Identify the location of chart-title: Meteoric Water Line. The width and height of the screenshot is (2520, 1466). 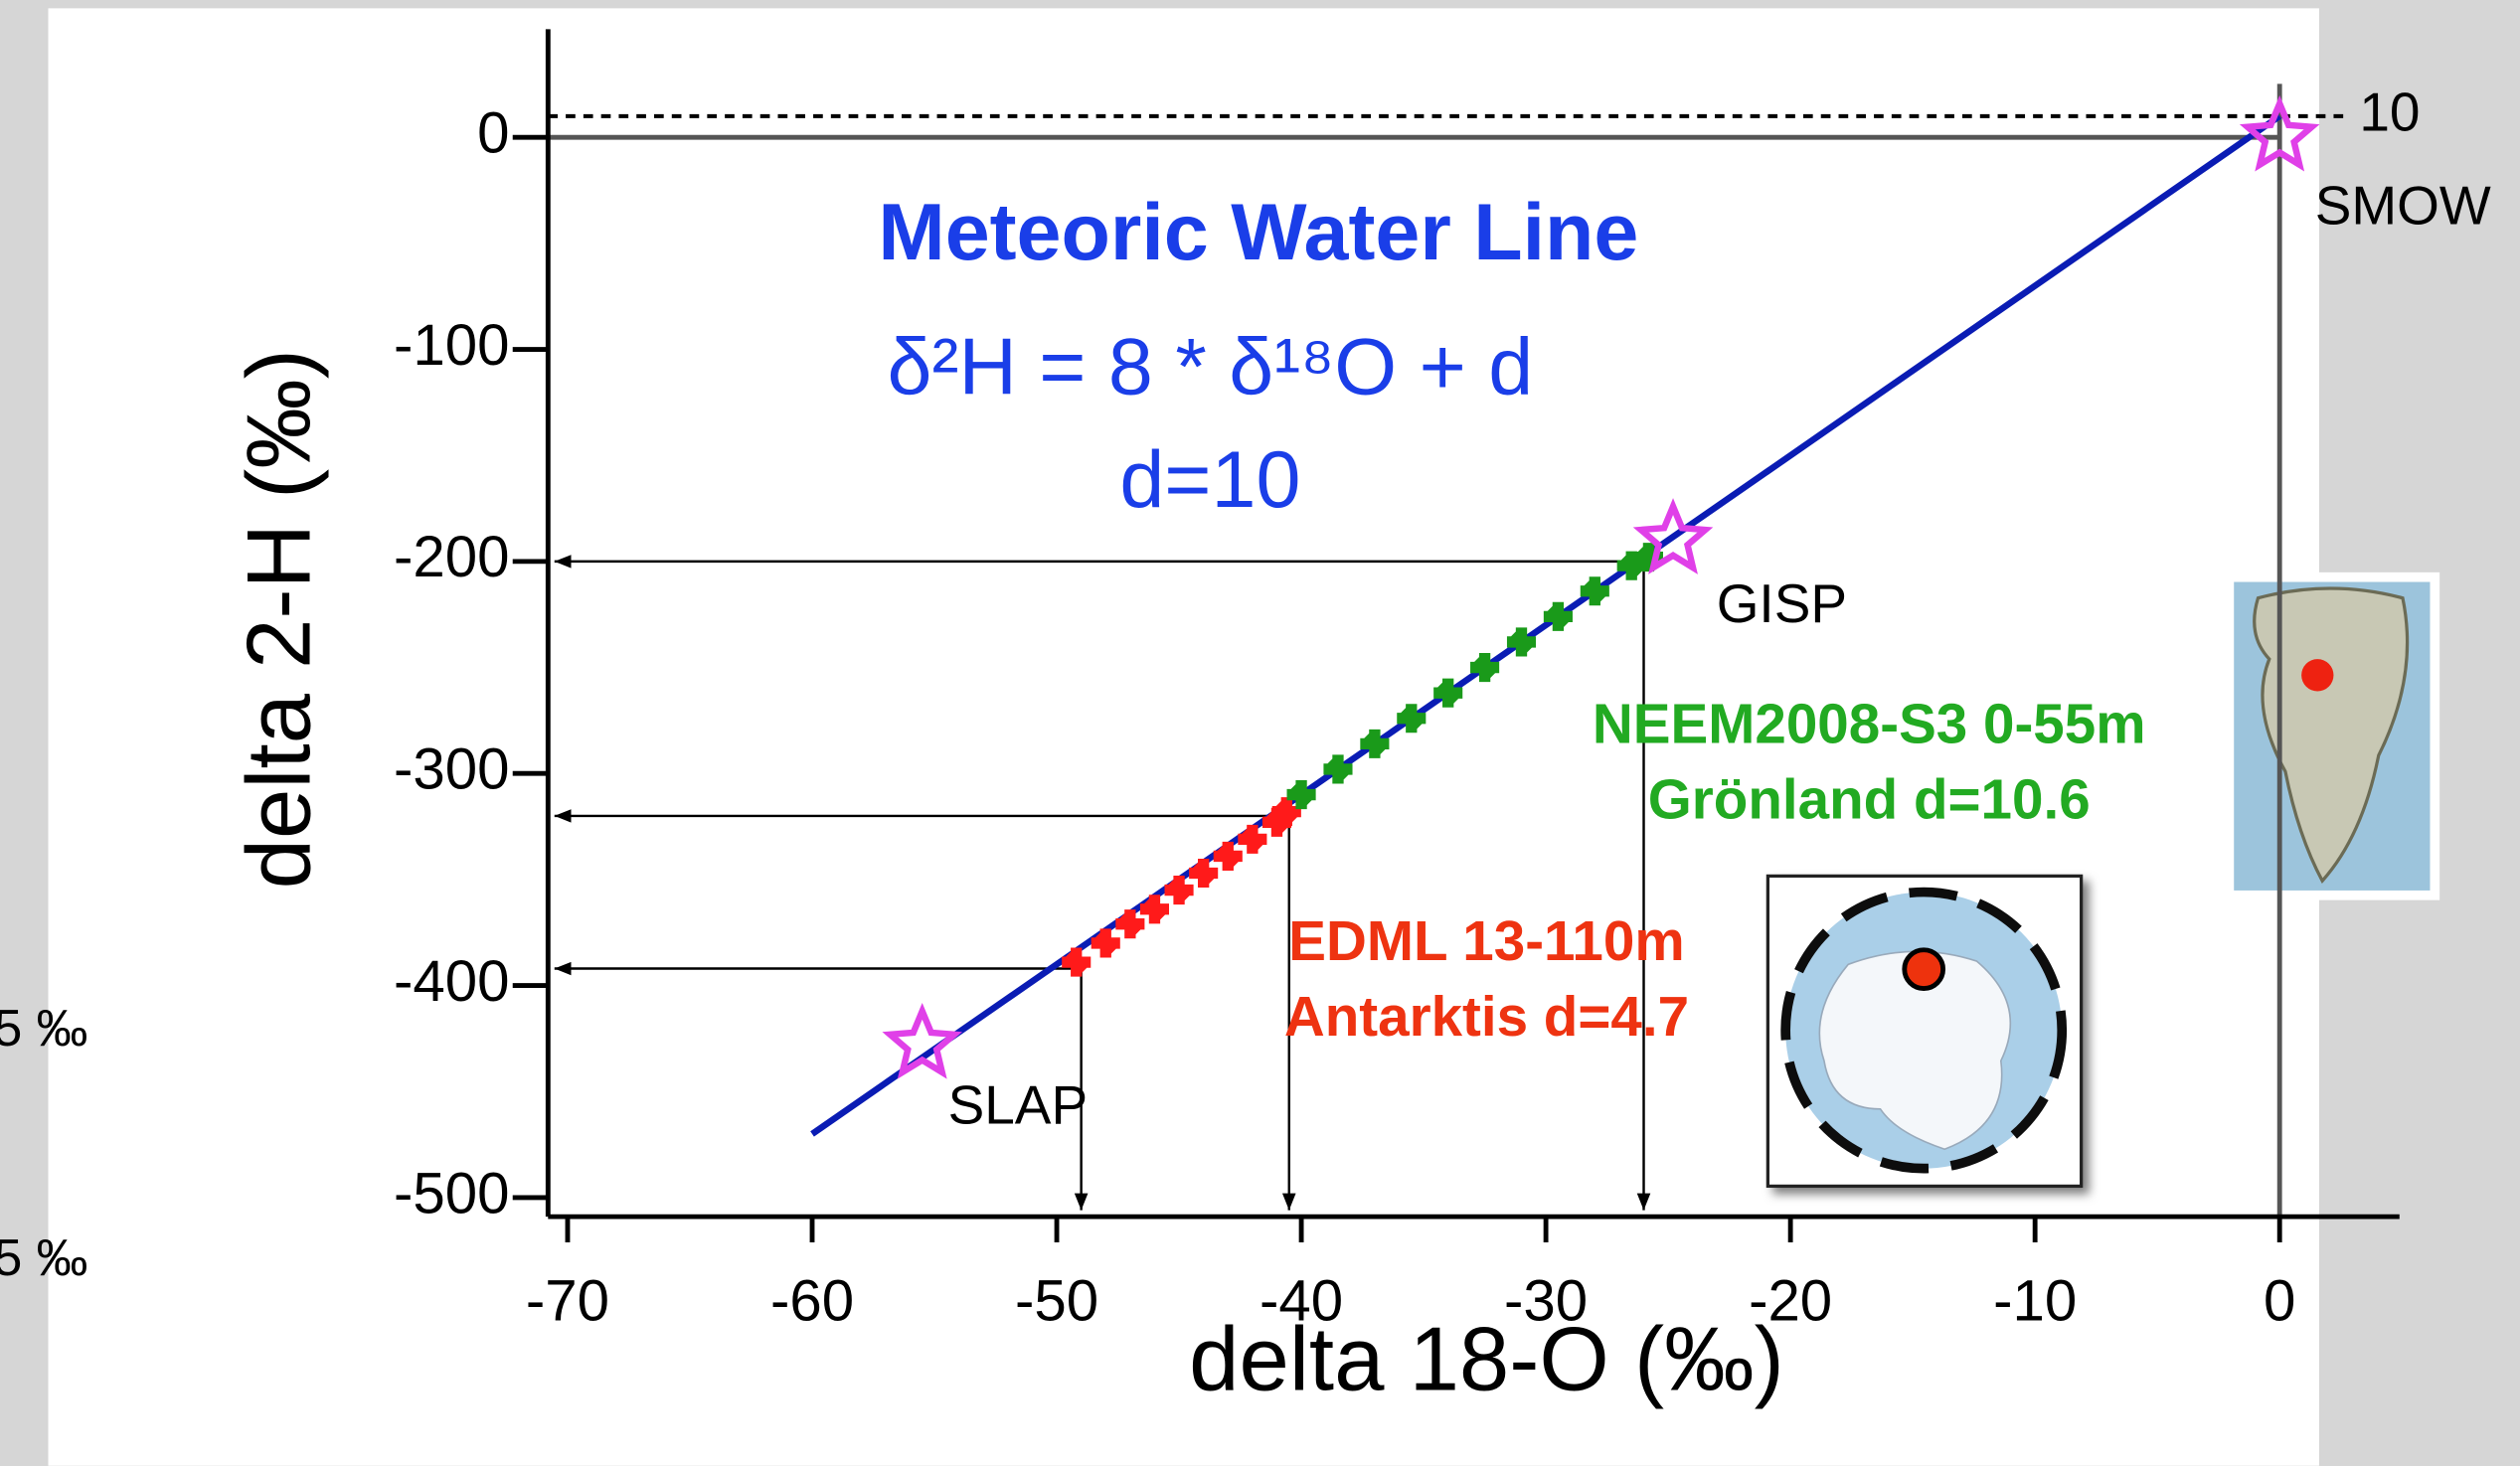
(1258, 232).